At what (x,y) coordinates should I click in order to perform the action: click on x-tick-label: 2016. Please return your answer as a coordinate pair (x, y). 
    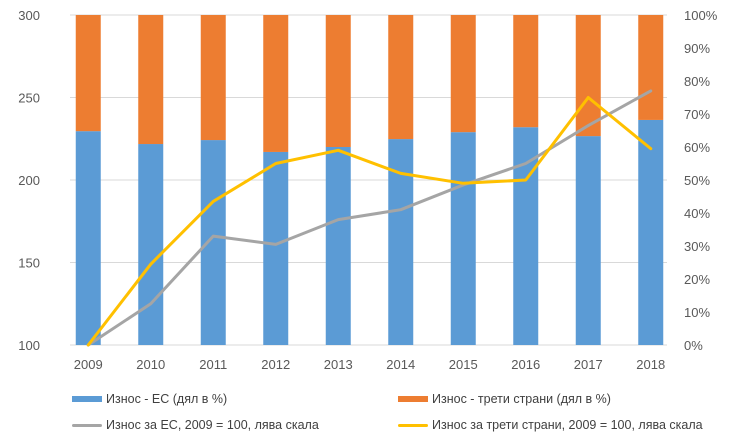
    Looking at the image, I should click on (525, 364).